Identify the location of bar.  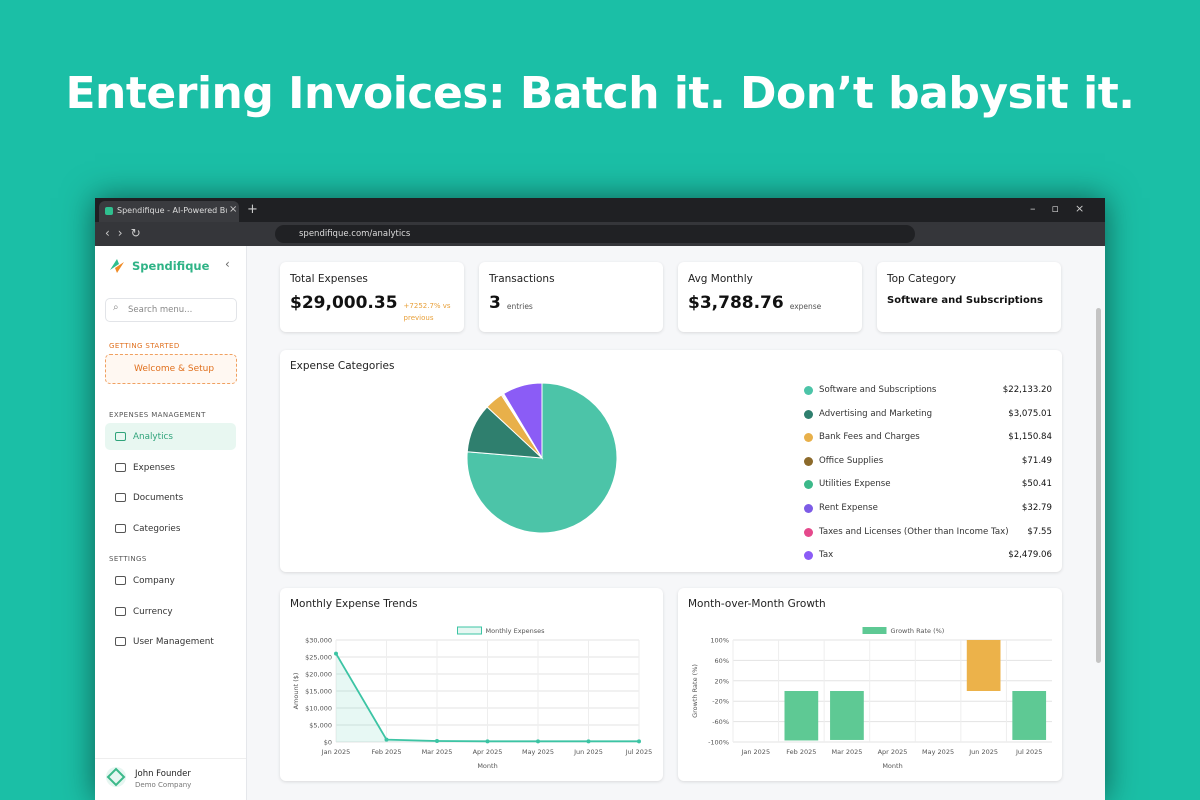
(847, 715).